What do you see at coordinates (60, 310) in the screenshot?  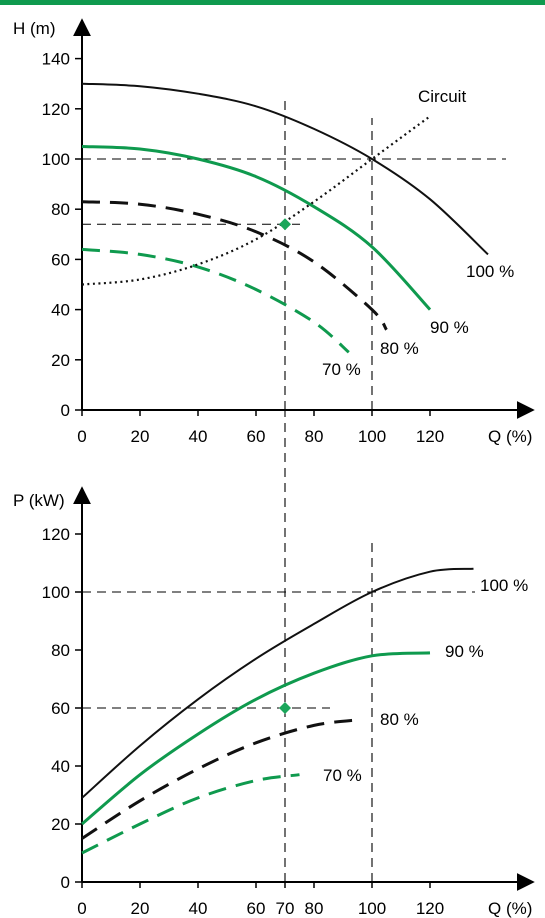 I see `head-y-tick-label: 40` at bounding box center [60, 310].